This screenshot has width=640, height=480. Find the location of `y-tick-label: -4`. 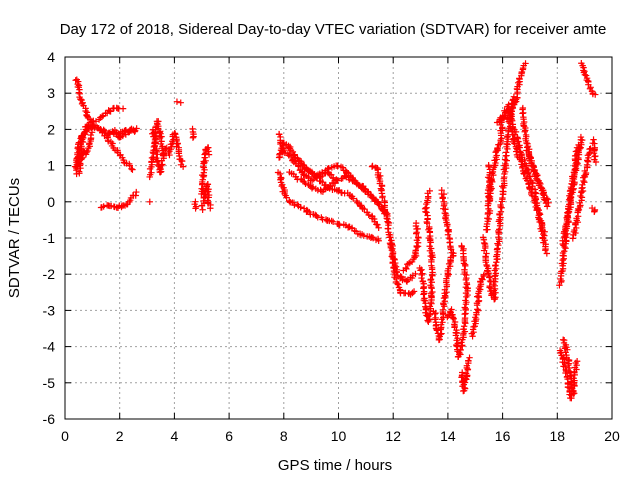

y-tick-label: -4 is located at coordinates (49, 347).